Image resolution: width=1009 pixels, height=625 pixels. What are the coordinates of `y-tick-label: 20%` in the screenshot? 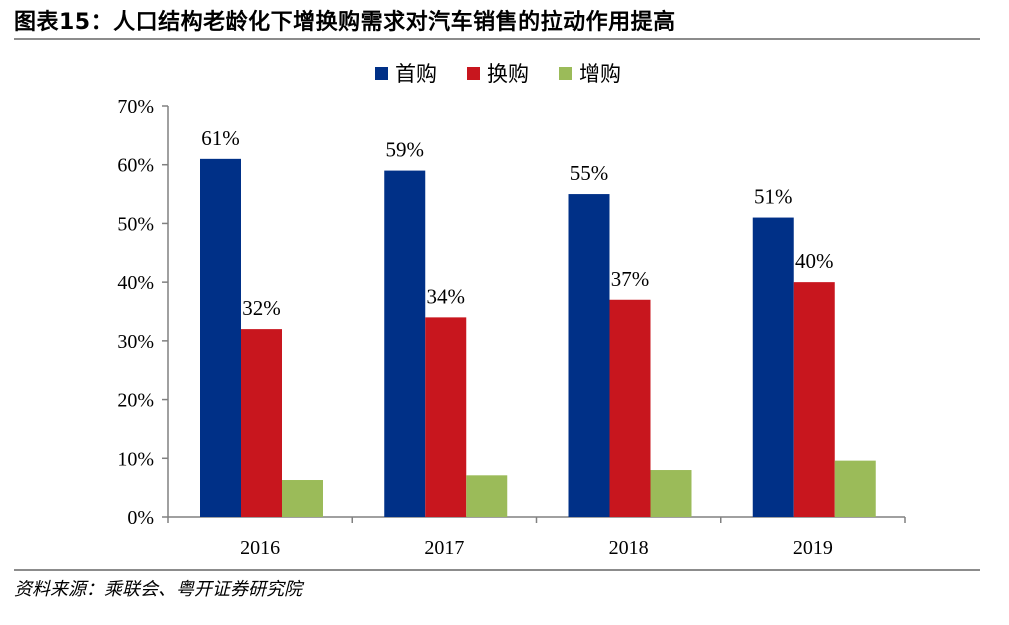 It's located at (135, 401).